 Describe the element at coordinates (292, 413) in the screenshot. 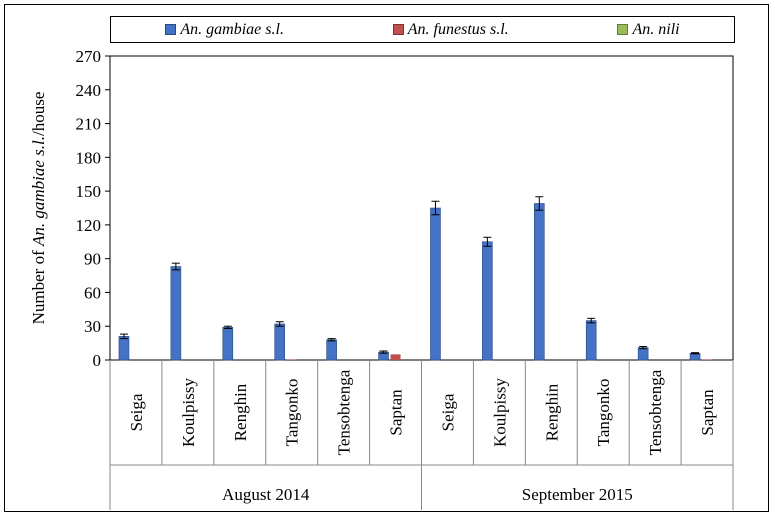

I see `category-label-3: Tangonko` at that location.